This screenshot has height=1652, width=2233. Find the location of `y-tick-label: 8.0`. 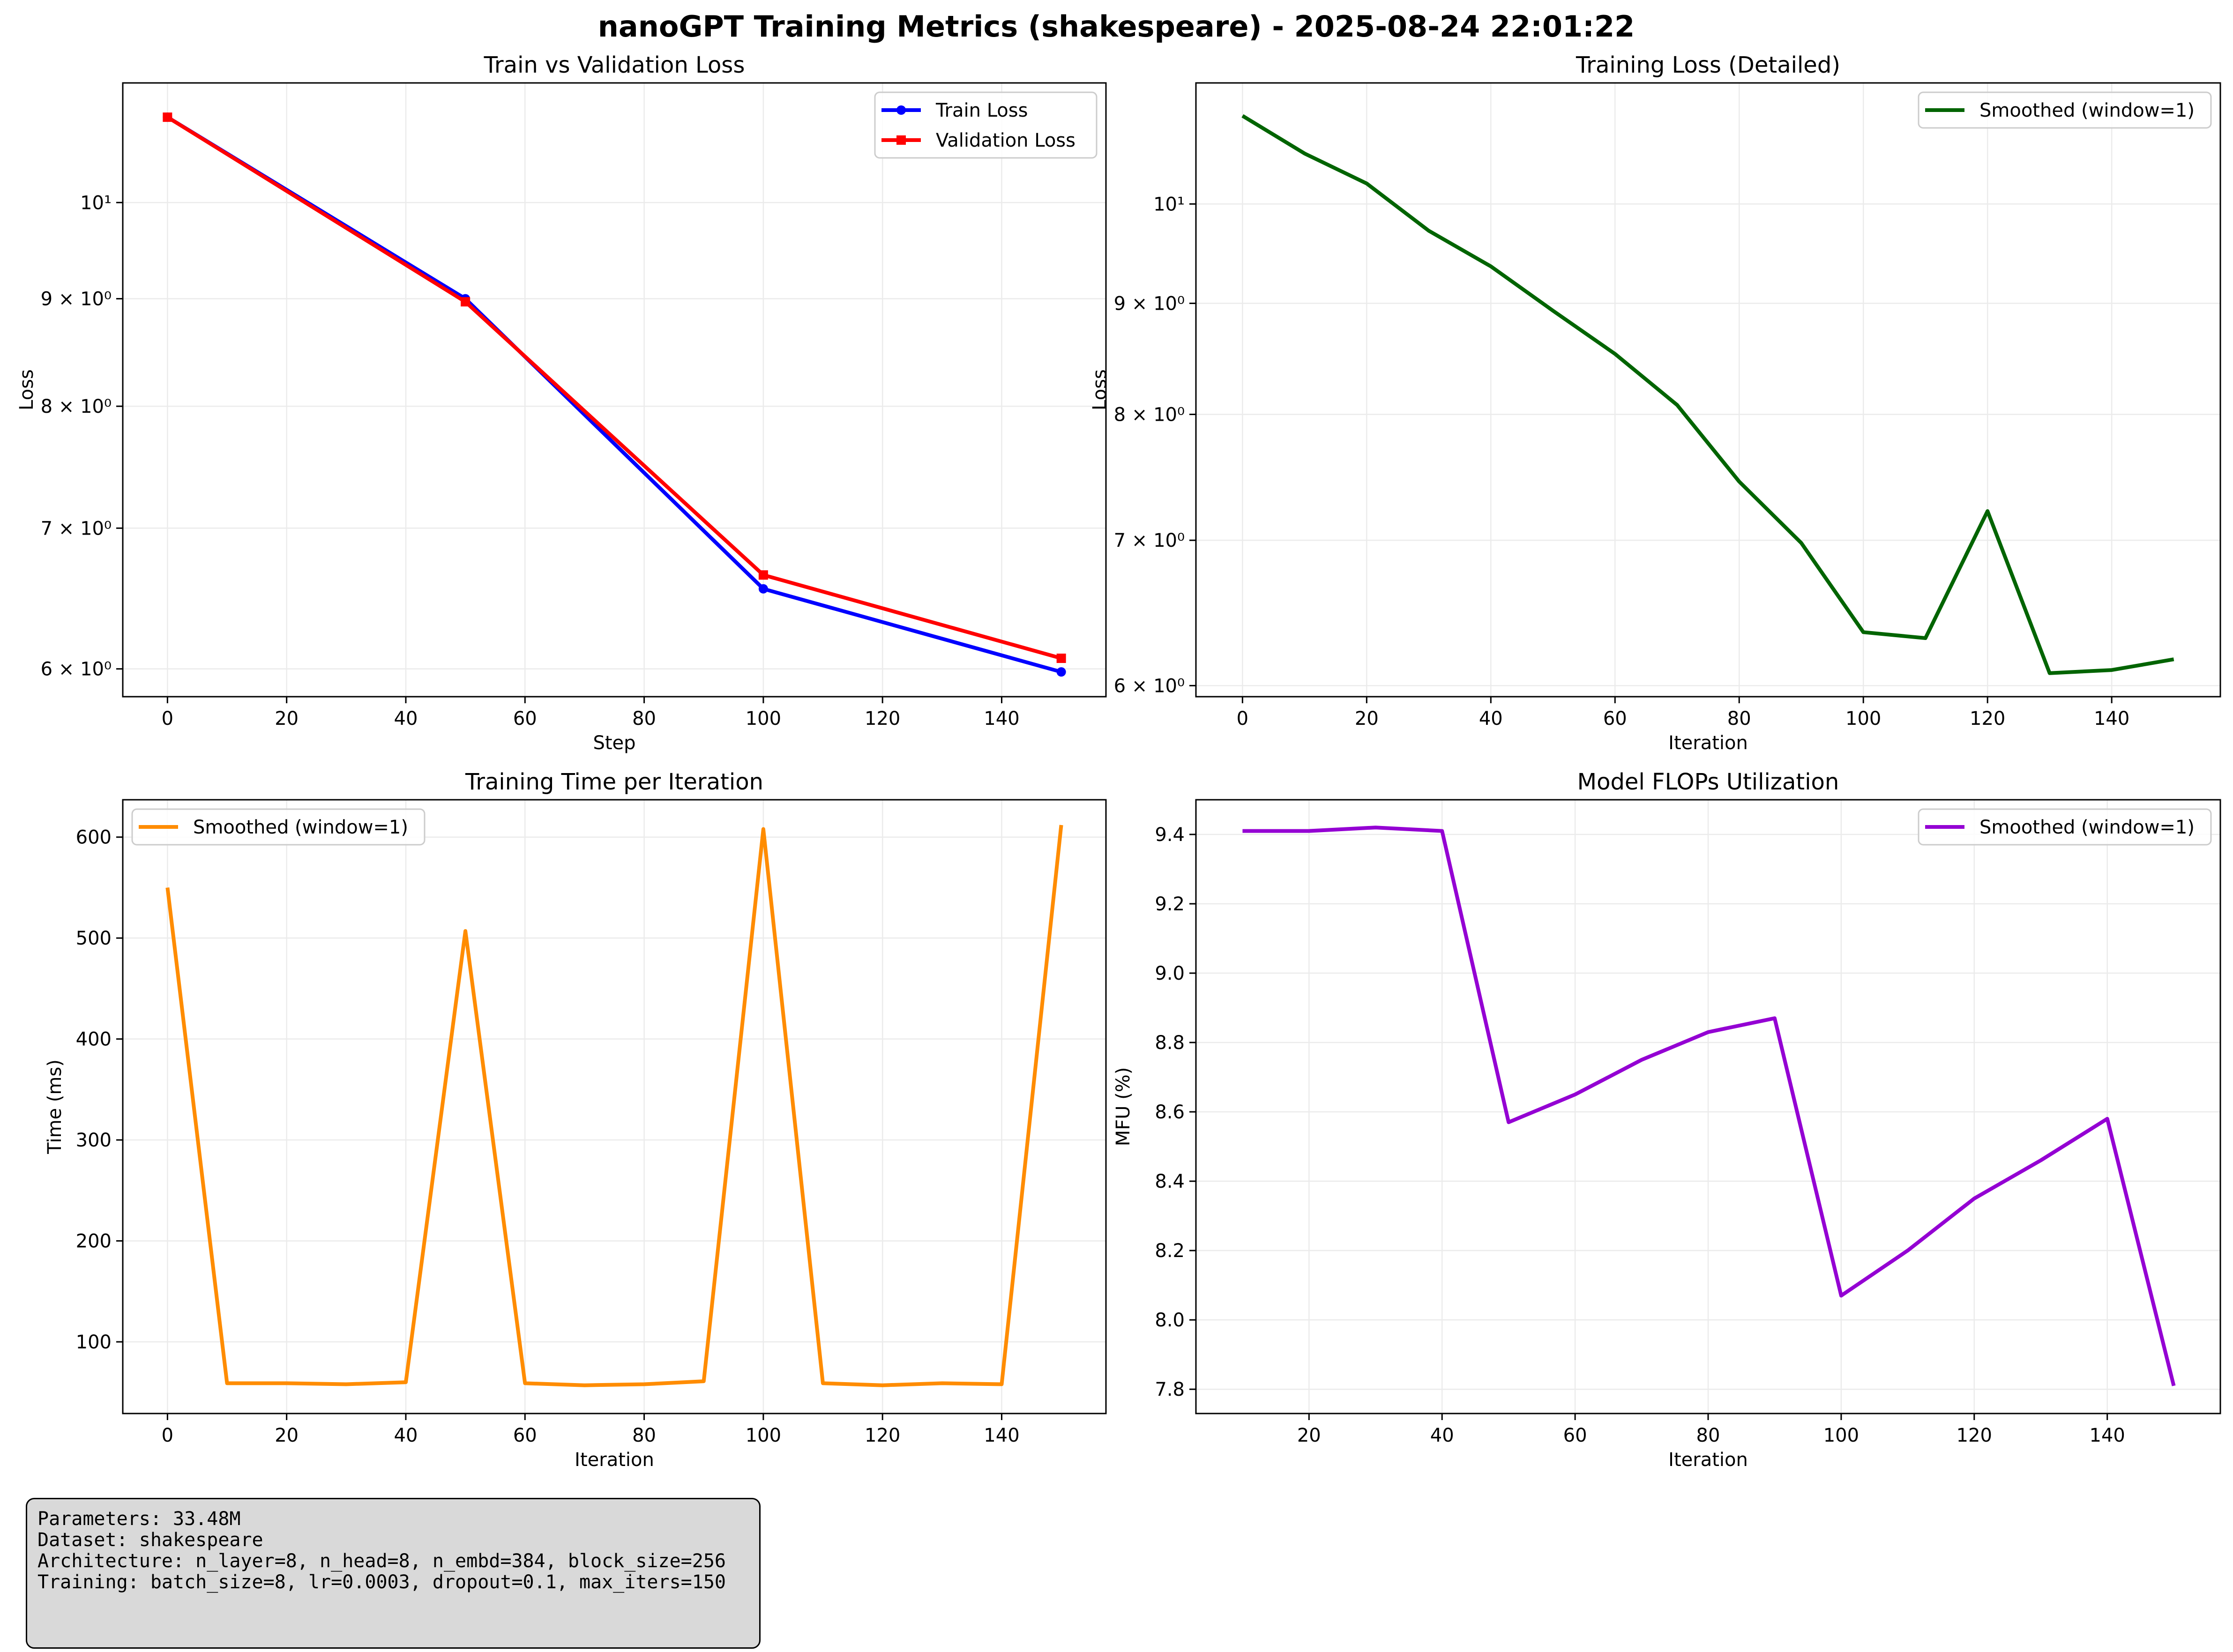

y-tick-label: 8.0 is located at coordinates (1170, 1320).